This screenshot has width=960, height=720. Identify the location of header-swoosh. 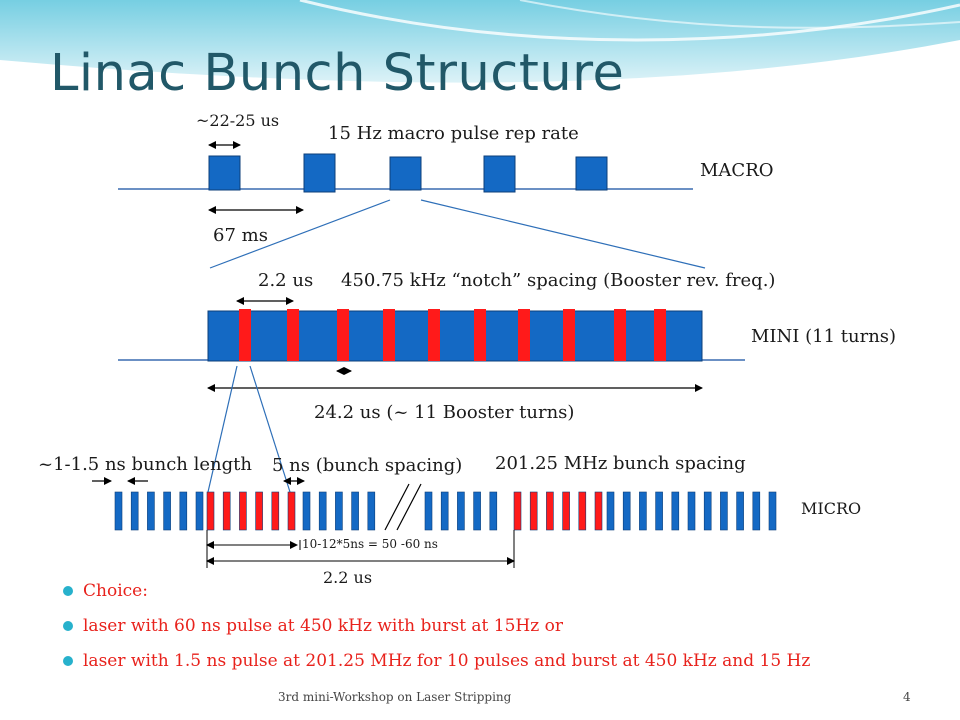
(480, 41).